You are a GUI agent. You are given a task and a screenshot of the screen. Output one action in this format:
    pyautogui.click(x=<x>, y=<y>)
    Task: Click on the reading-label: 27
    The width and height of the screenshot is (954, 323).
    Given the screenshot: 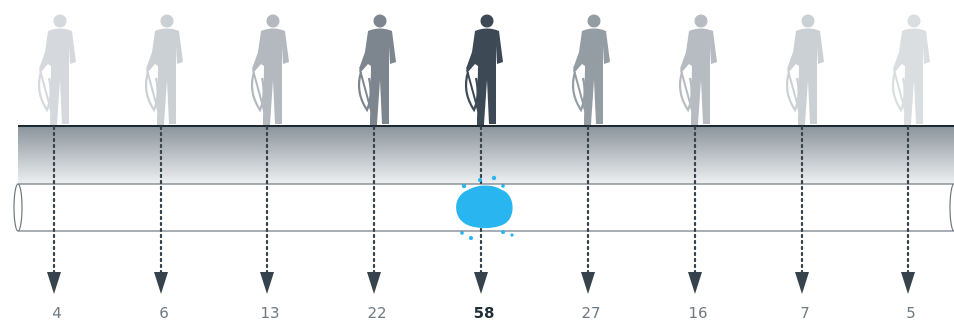 What is the action you would take?
    pyautogui.click(x=590, y=313)
    